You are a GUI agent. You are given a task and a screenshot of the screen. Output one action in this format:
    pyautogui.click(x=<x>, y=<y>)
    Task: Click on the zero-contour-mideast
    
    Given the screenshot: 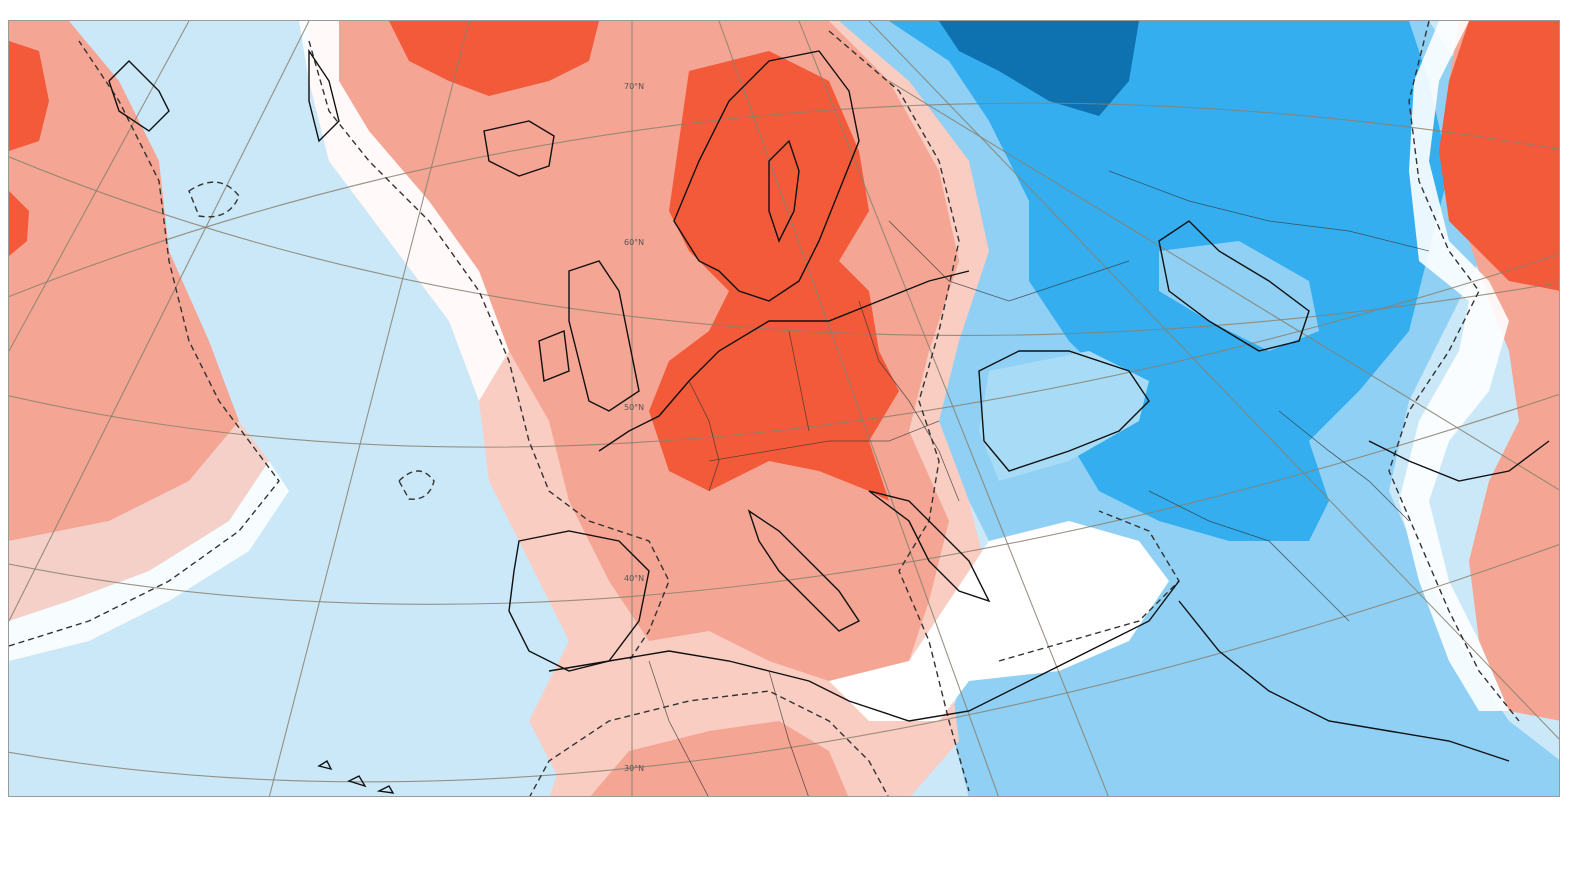 What is the action you would take?
    pyautogui.click(x=1089, y=586)
    